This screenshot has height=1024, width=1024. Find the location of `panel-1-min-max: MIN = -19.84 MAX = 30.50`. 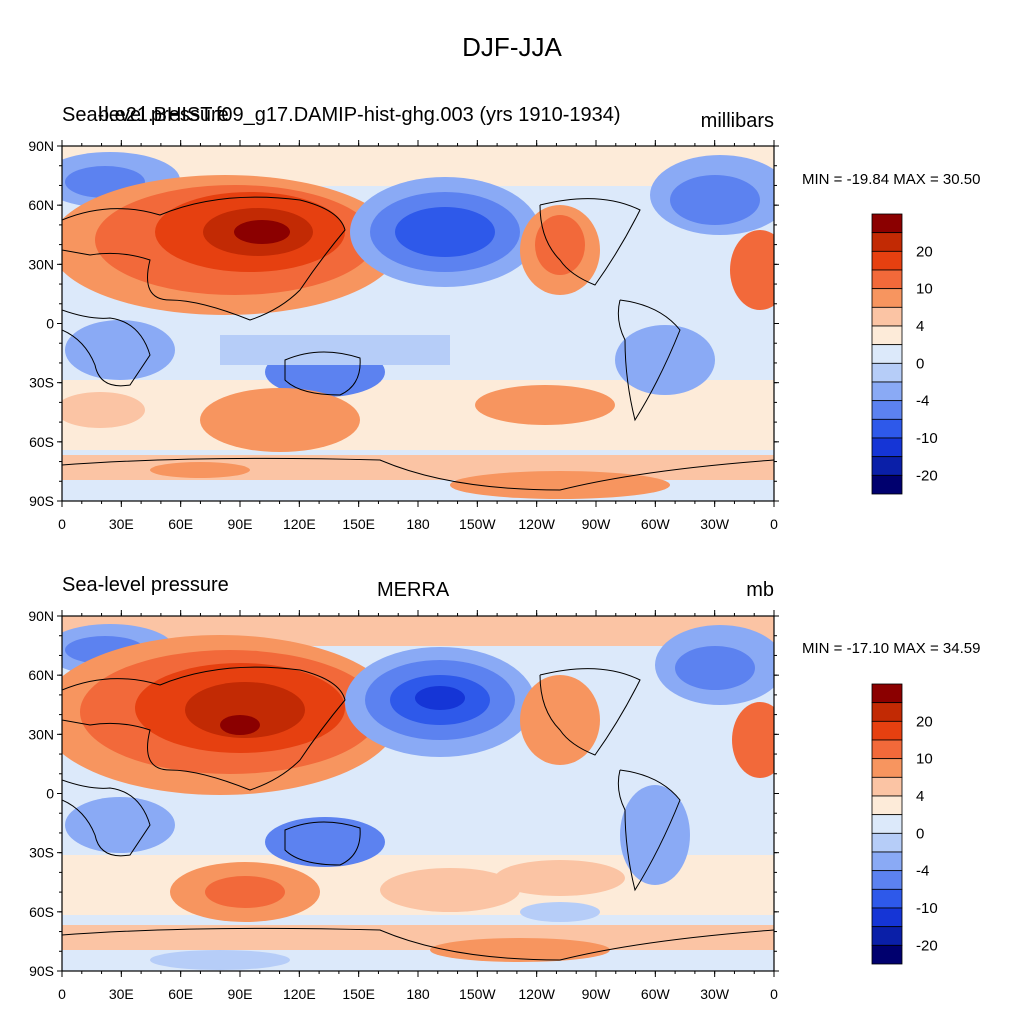

panel-1-min-max: MIN = -19.84 MAX = 30.50 is located at coordinates (891, 179).